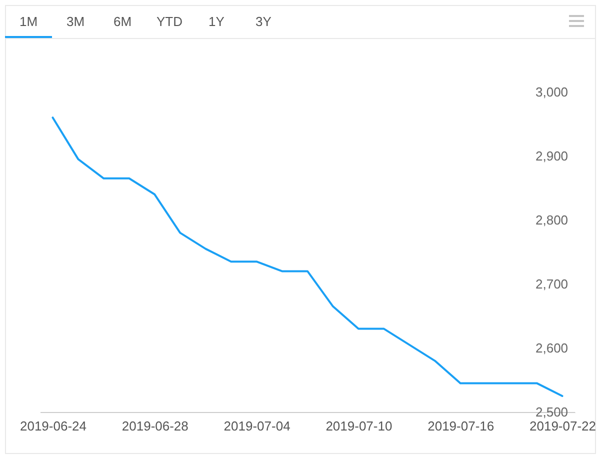 This screenshot has height=462, width=600. Describe the element at coordinates (155, 426) in the screenshot. I see `x-tick-label: 2019-06-28` at that location.